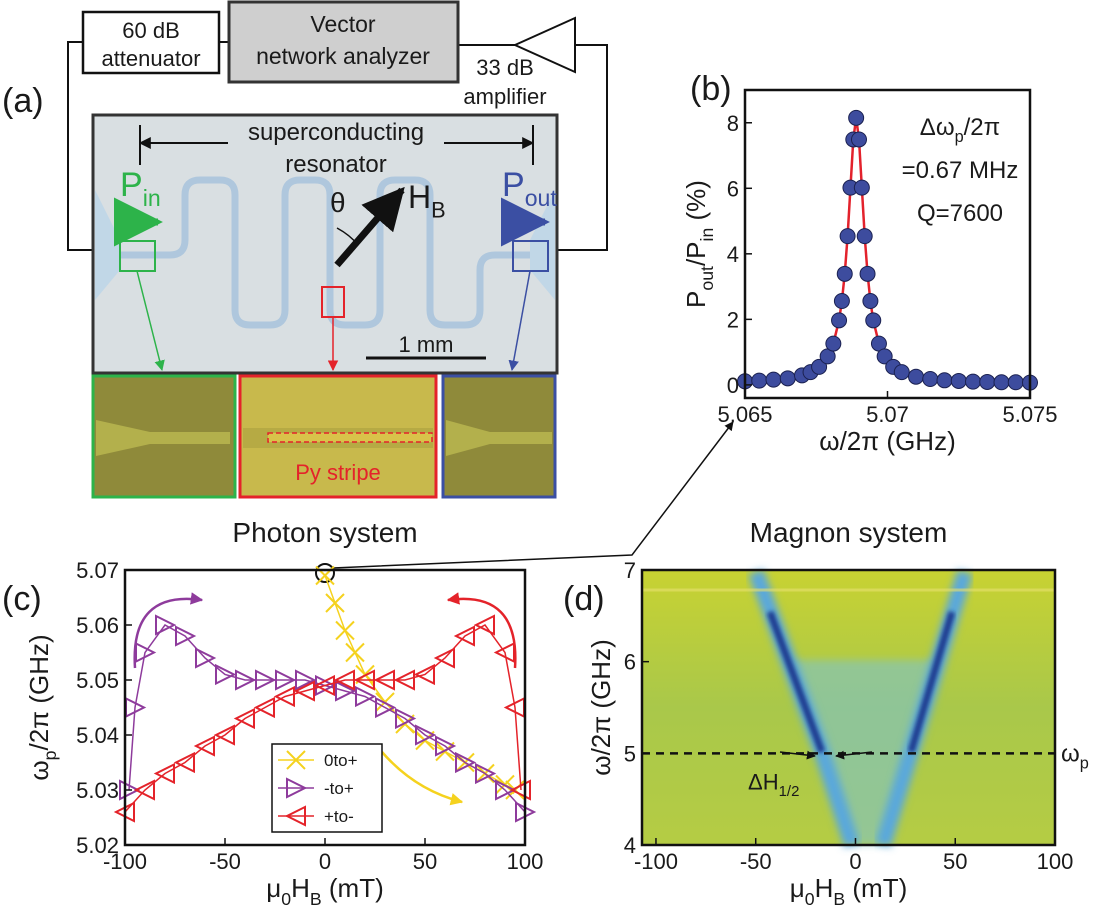 The width and height of the screenshot is (1095, 912). What do you see at coordinates (810, 899) in the screenshot?
I see `text-part: 0` at bounding box center [810, 899].